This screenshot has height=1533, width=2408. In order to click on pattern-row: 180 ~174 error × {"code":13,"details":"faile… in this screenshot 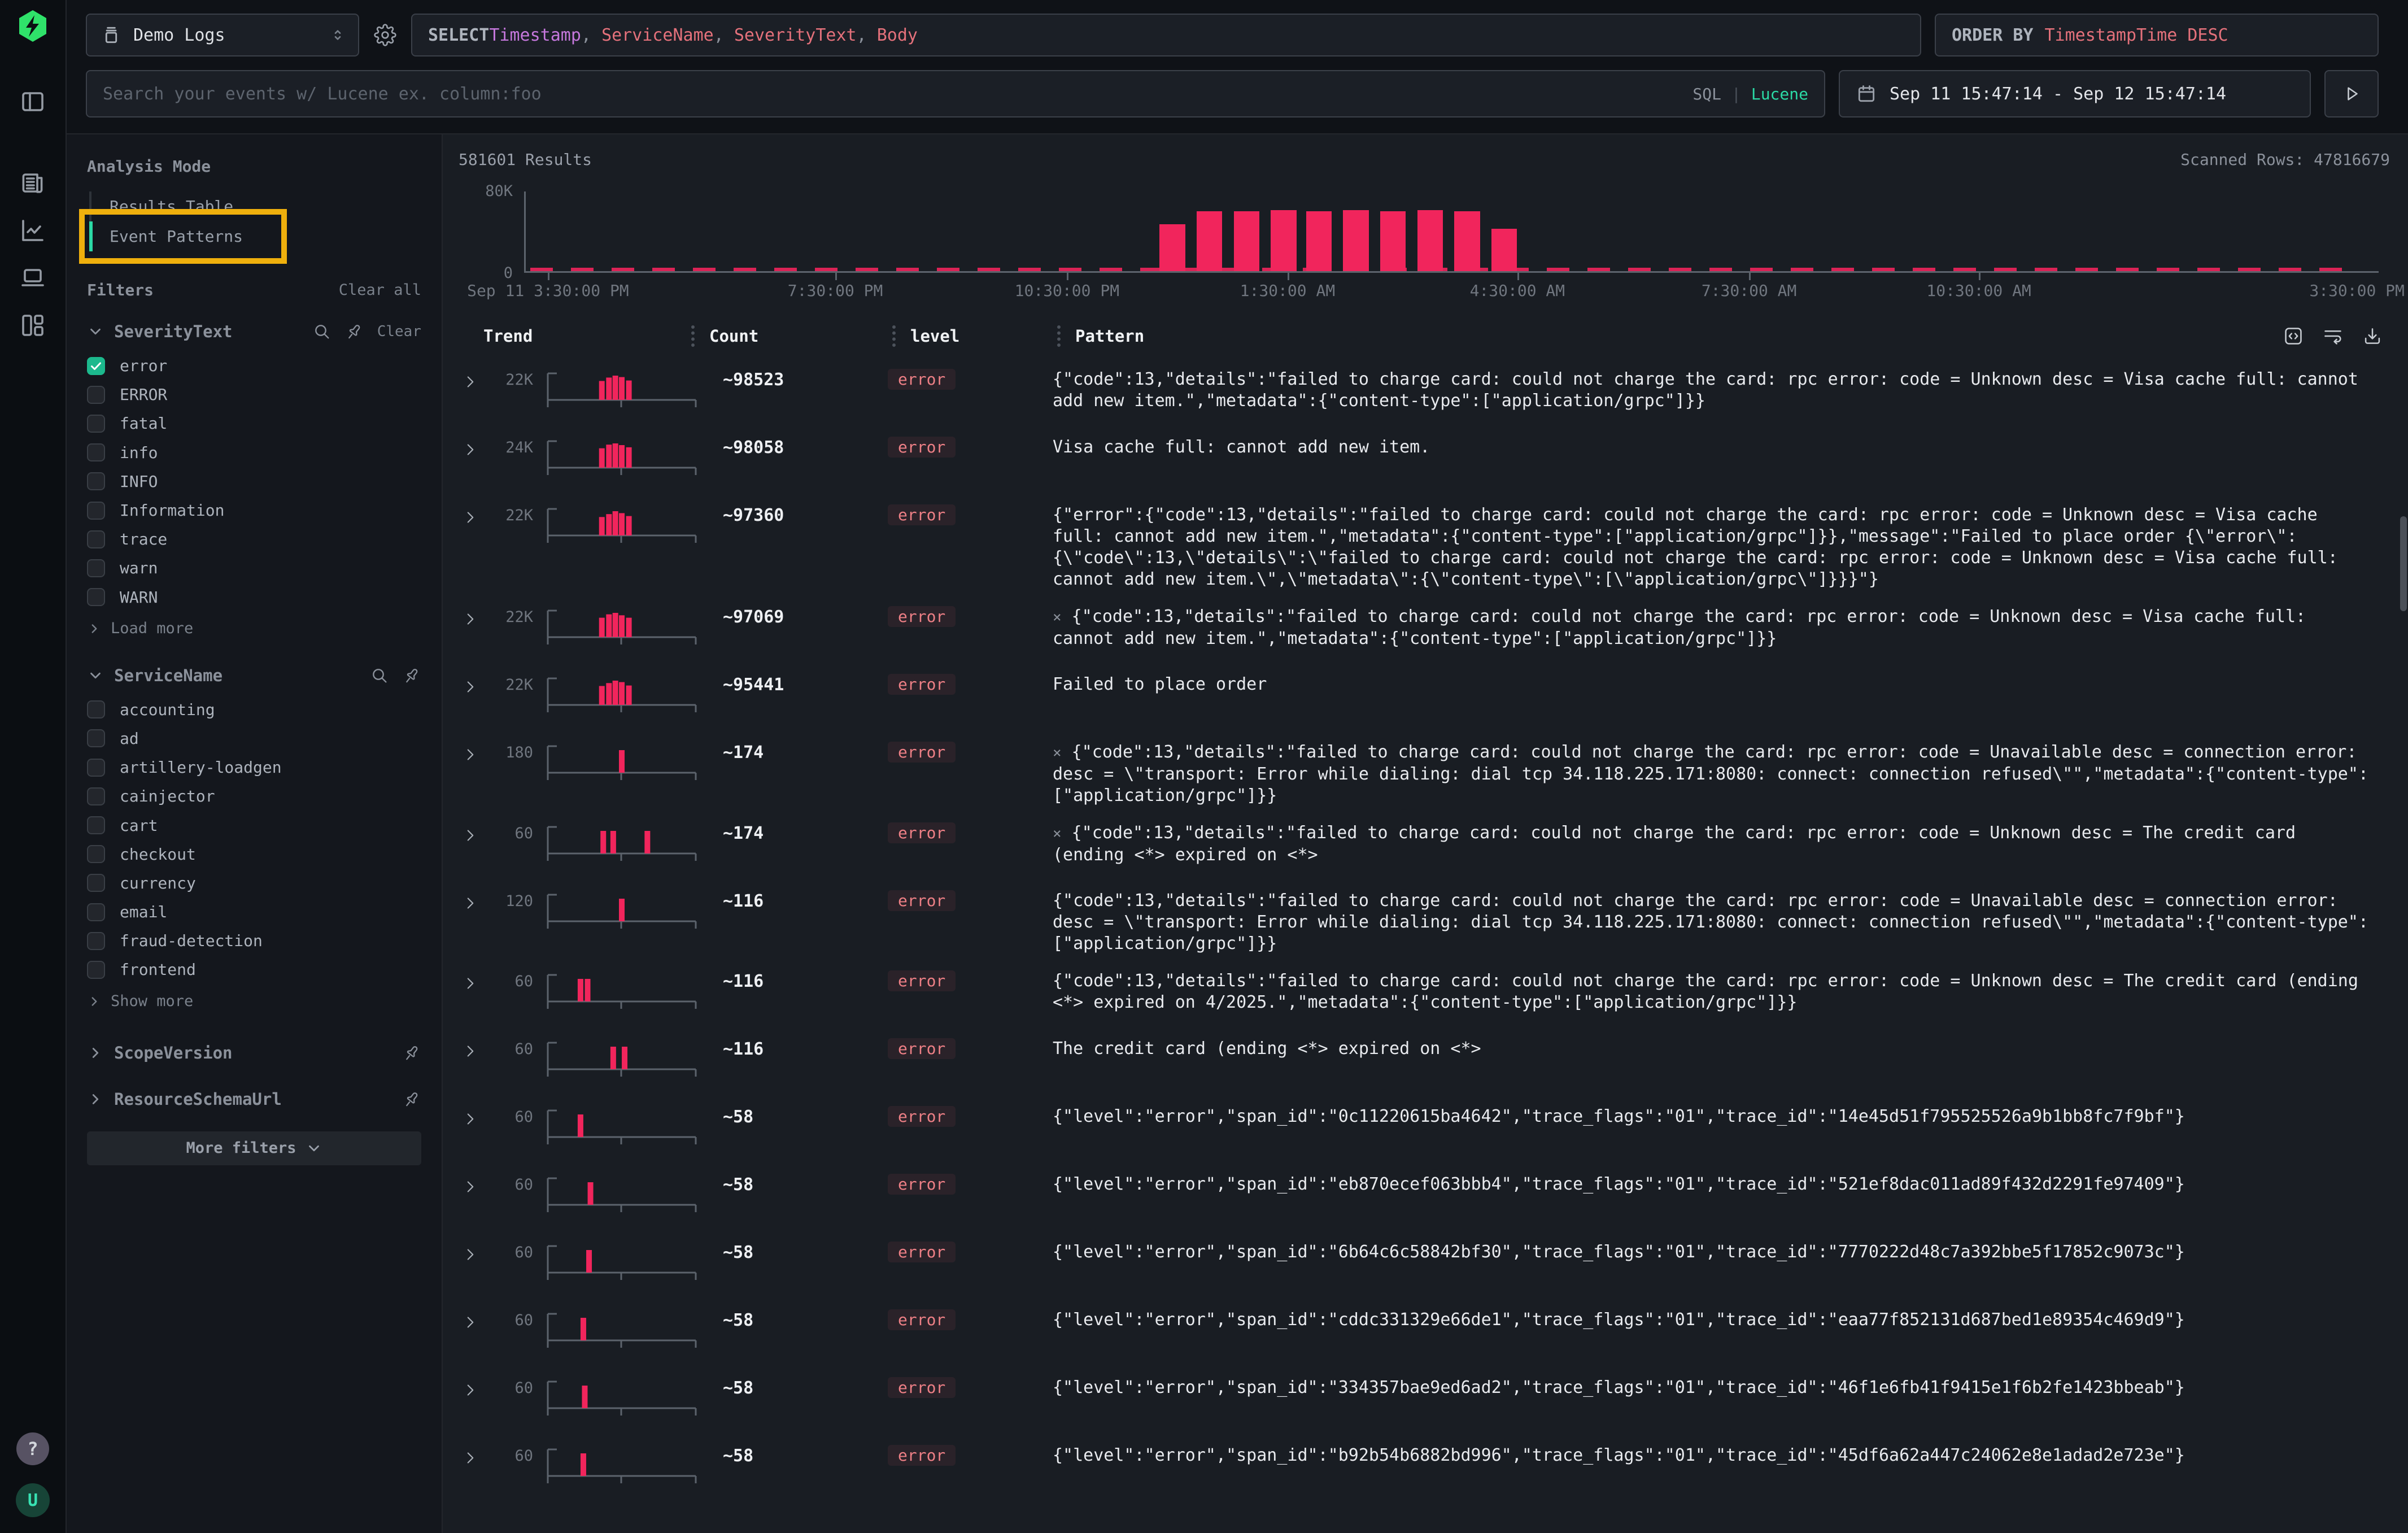, I will do `click(1421, 774)`.